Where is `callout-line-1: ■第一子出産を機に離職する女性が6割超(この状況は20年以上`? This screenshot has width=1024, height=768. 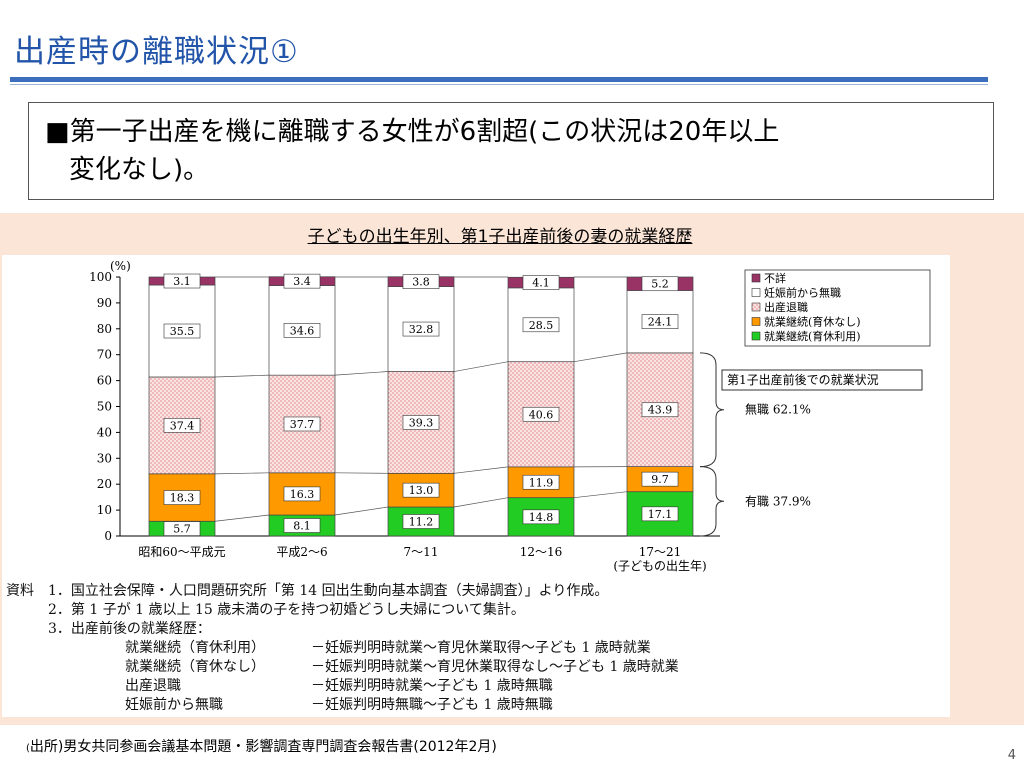
callout-line-1: ■第一子出産を機に離職する女性が6割超(この状況は20年以上 is located at coordinates (412, 132).